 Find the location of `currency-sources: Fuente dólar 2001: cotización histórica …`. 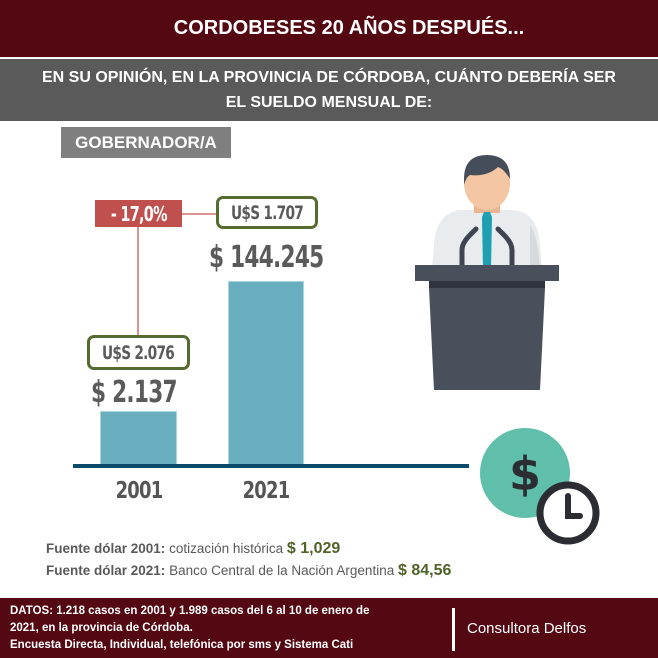

currency-sources: Fuente dólar 2001: cotización histórica … is located at coordinates (248, 560).